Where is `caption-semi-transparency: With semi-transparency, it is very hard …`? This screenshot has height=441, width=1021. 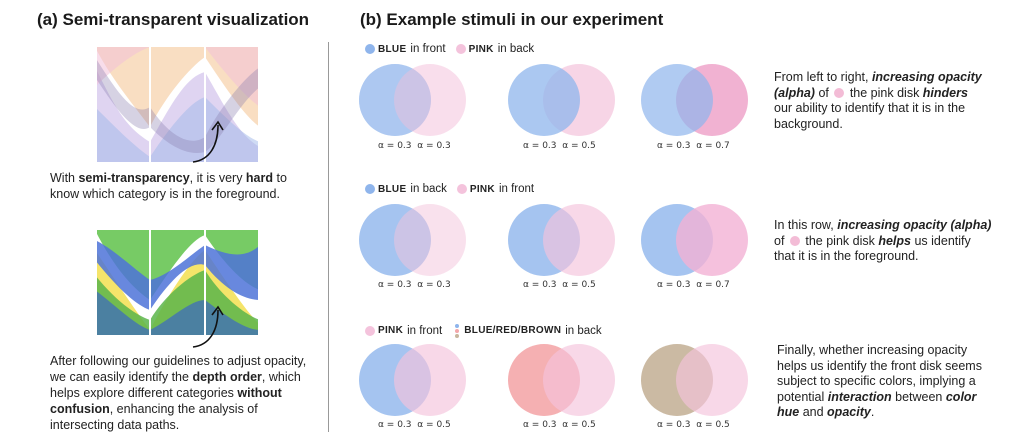
caption-semi-transparency: With semi-transparency, it is very hard … is located at coordinates (168, 186).